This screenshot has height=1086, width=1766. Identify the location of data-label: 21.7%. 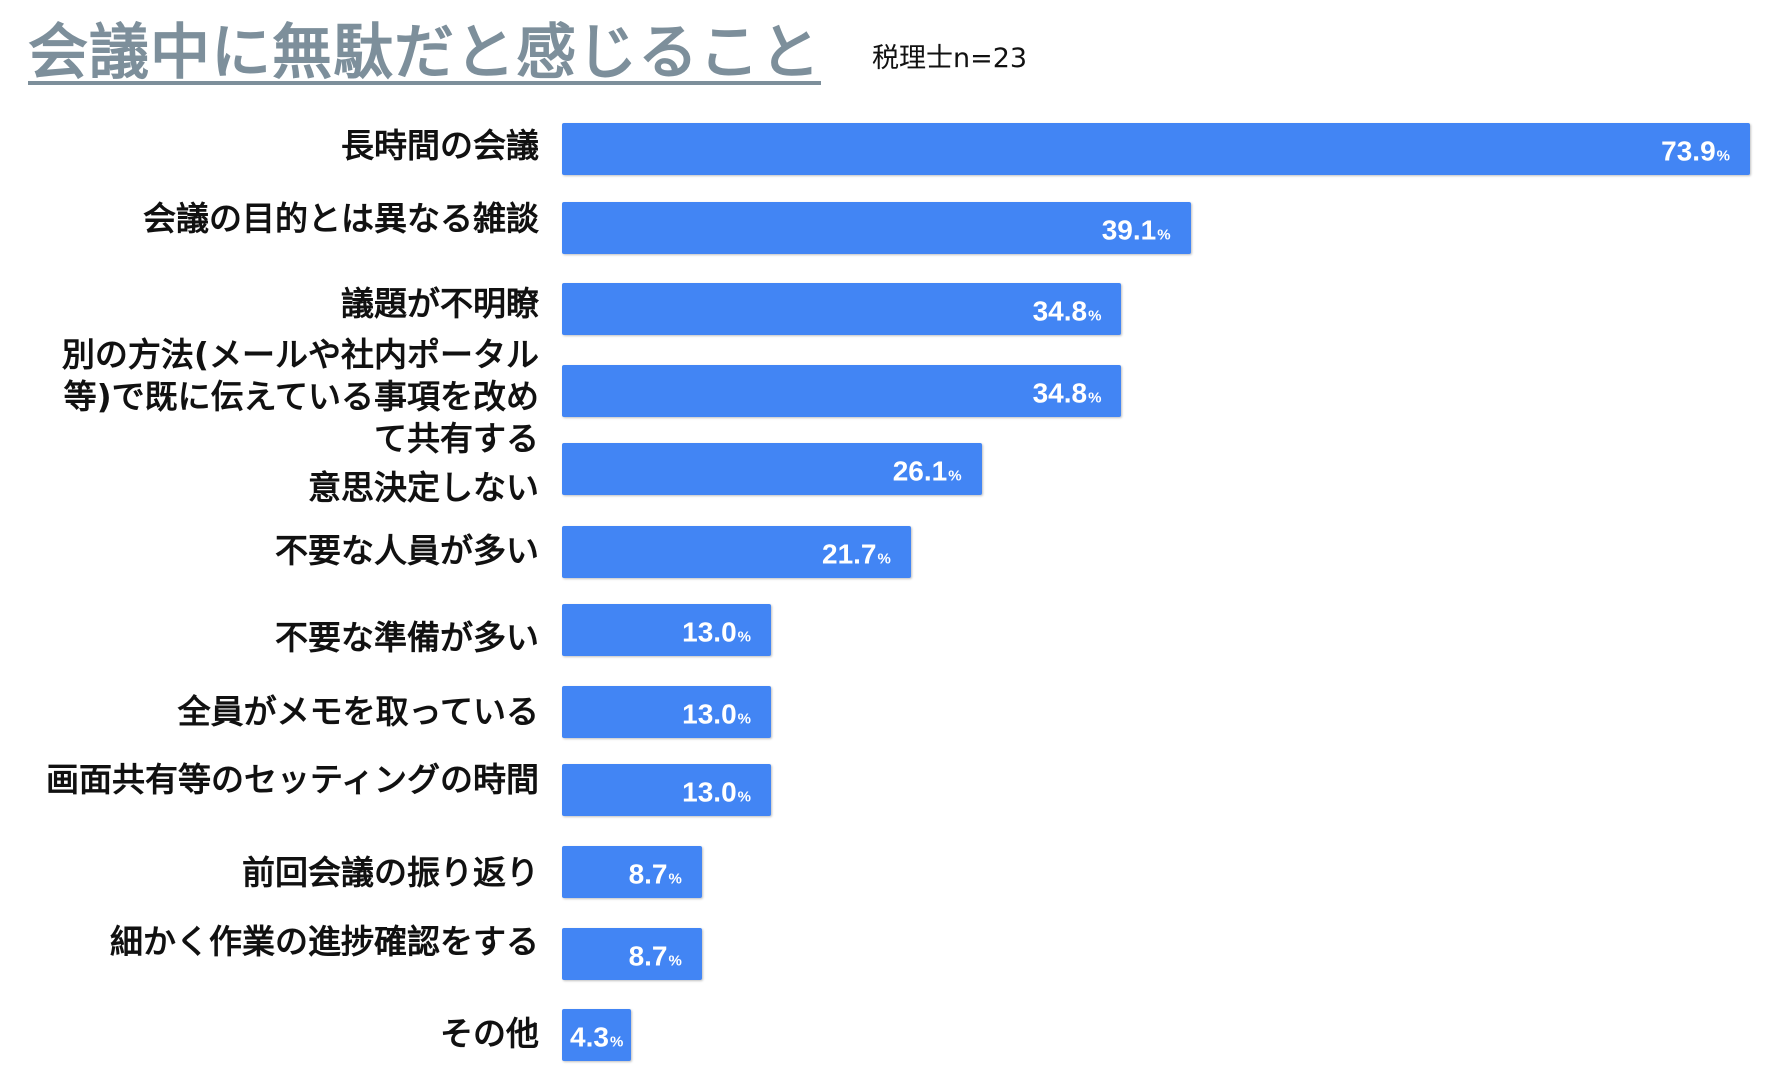
(856, 555).